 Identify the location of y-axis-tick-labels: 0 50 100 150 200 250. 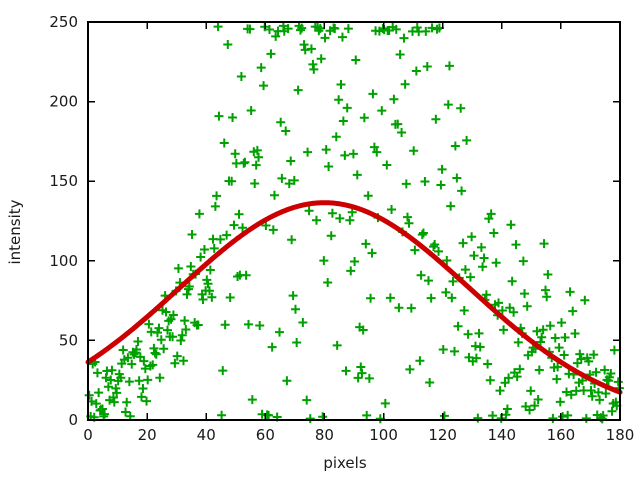
(63, 221).